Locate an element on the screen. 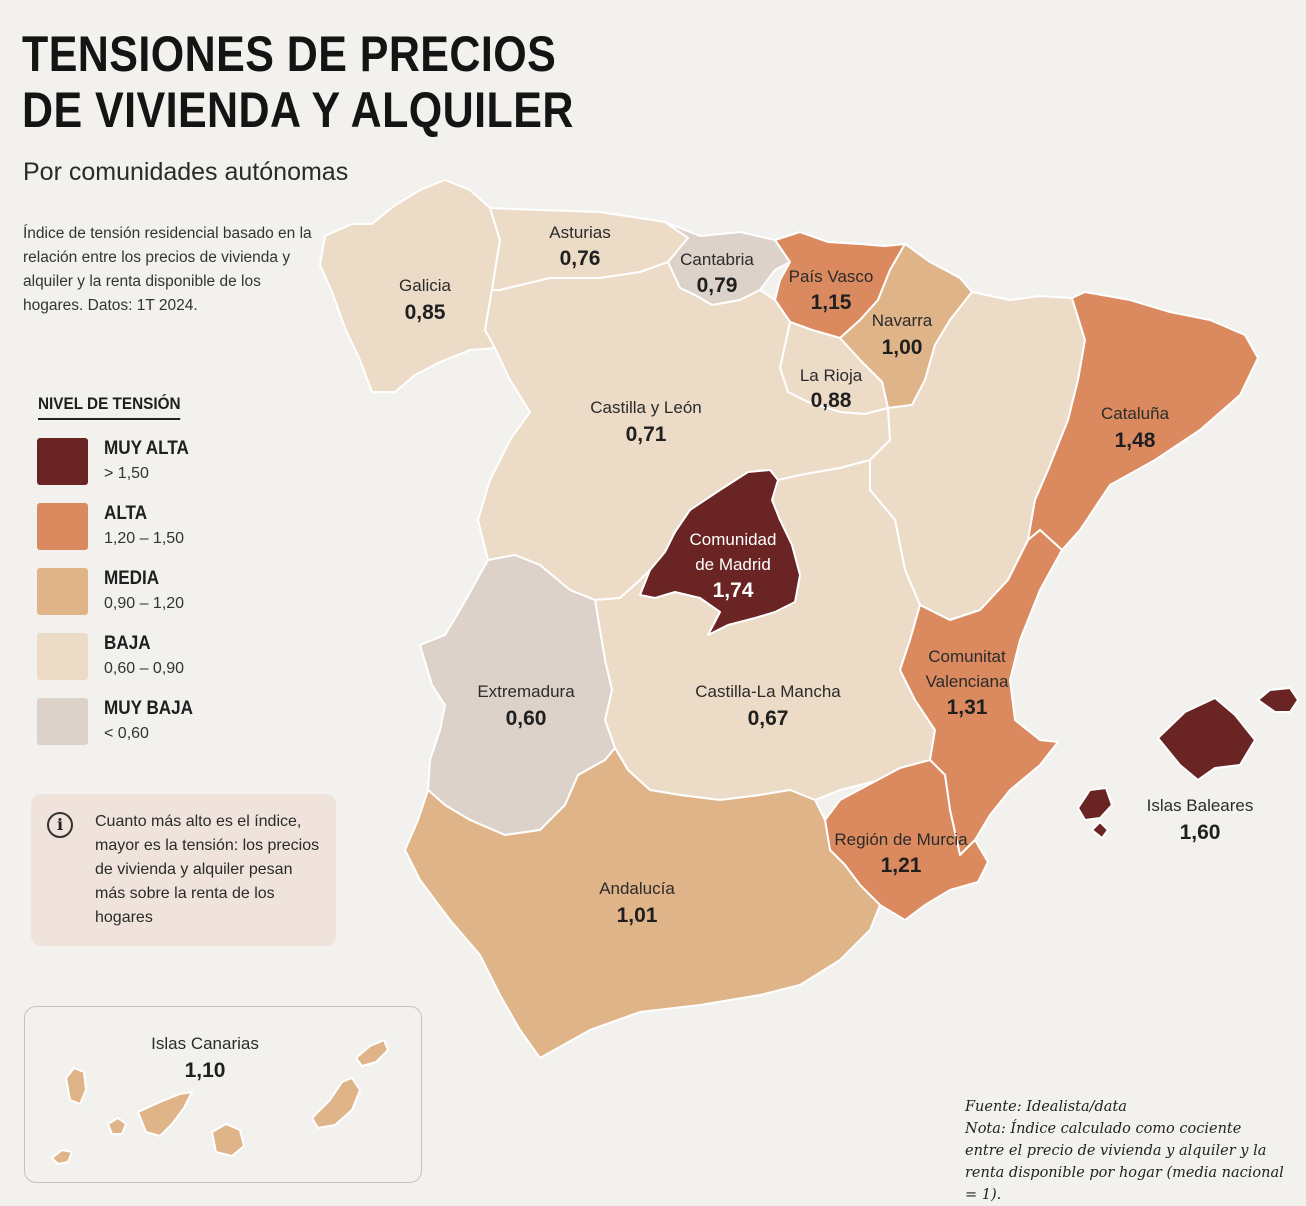 Image resolution: width=1306 pixels, height=1206 pixels. region-formentera is located at coordinates (1100, 830).